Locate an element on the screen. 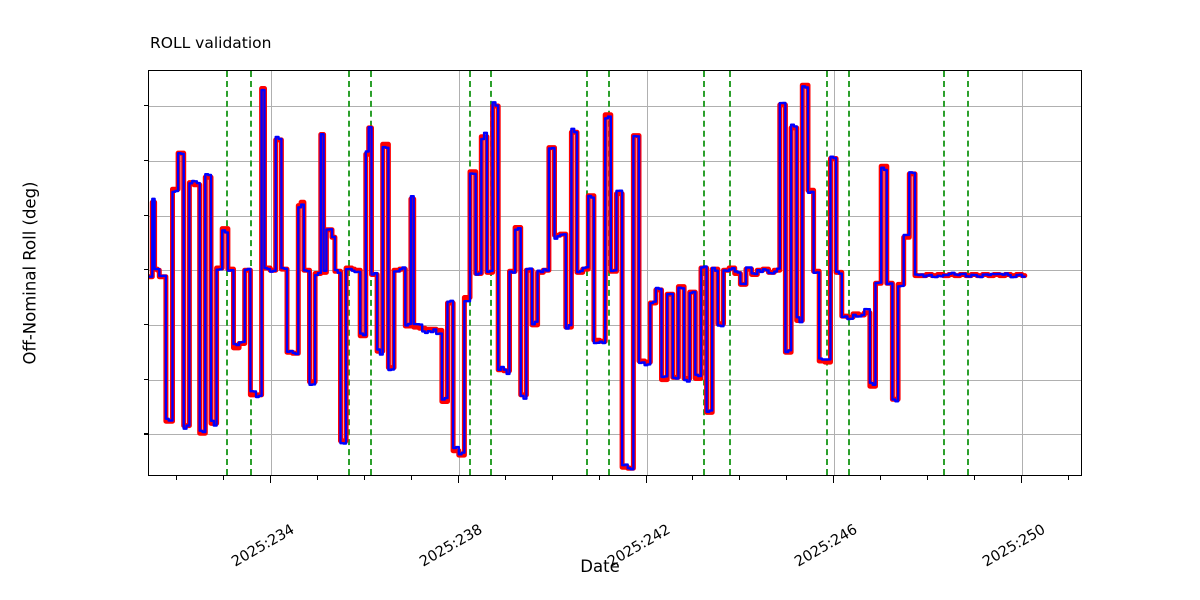 This screenshot has width=1200, height=600. page-title: ROLL validation is located at coordinates (211, 43).